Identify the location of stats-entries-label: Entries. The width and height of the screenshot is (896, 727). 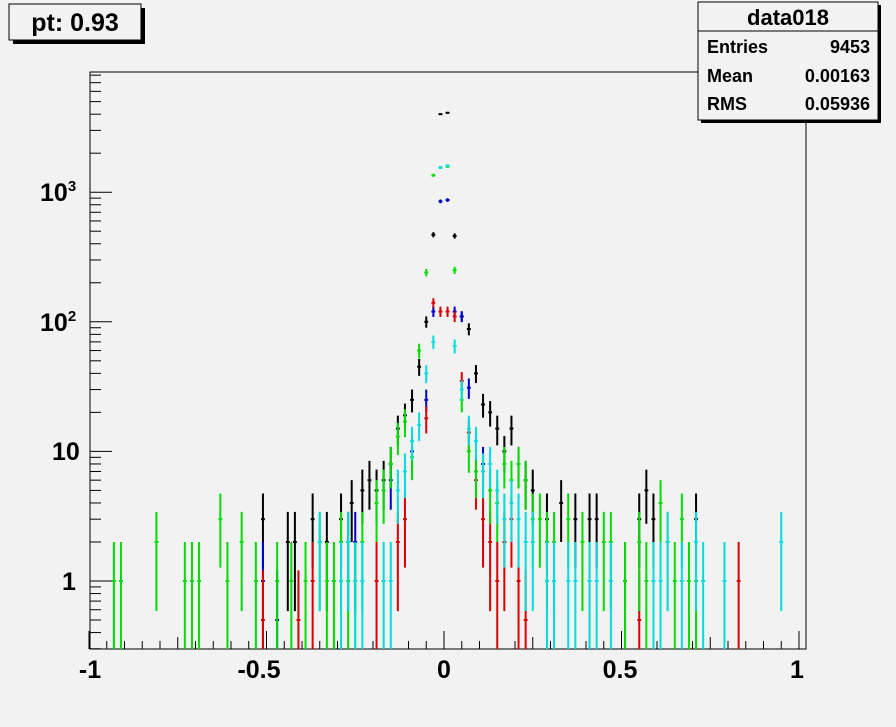
(737, 47).